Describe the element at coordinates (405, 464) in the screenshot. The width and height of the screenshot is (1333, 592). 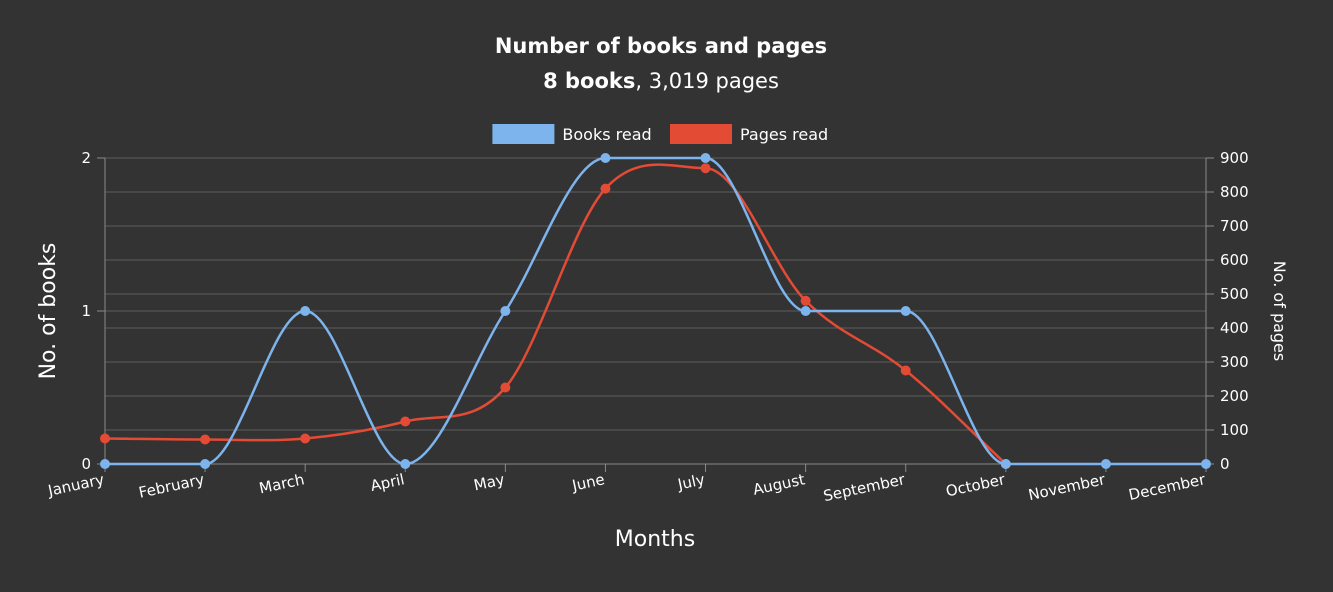
I see `point-books-read-april` at that location.